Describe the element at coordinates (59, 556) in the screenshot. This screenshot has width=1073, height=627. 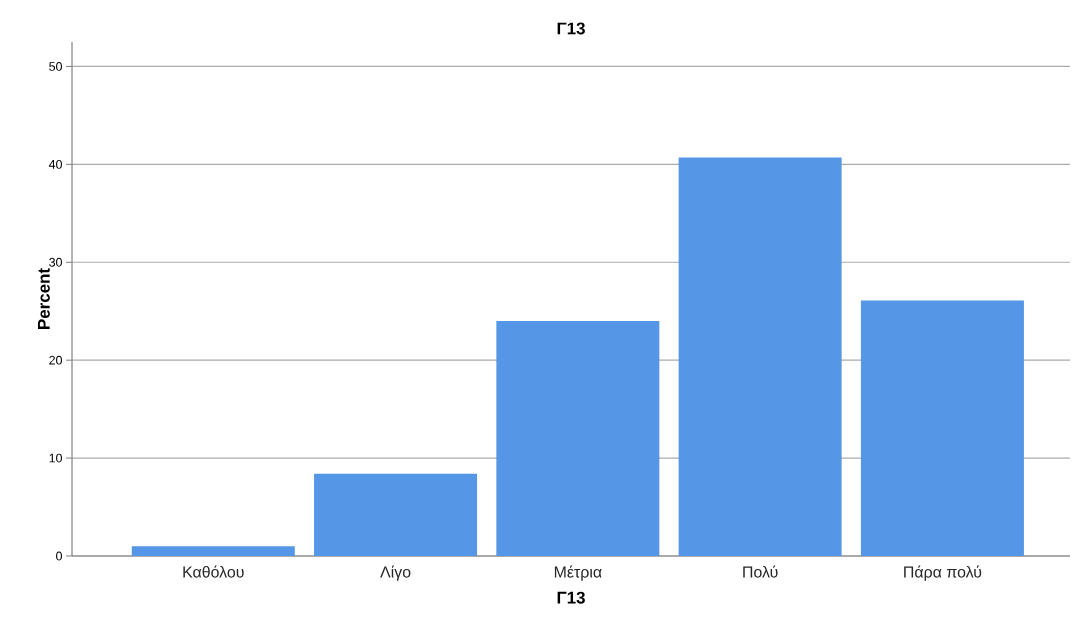
I see `y-tick-label: 0` at that location.